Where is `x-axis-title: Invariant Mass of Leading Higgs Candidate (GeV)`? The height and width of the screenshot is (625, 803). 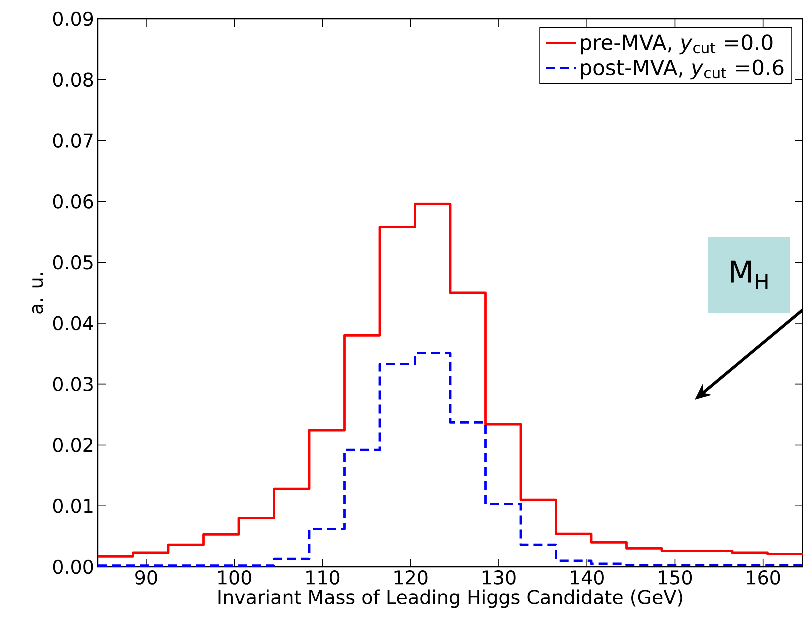 x-axis-title: Invariant Mass of Leading Higgs Candidate (GeV) is located at coordinates (450, 599).